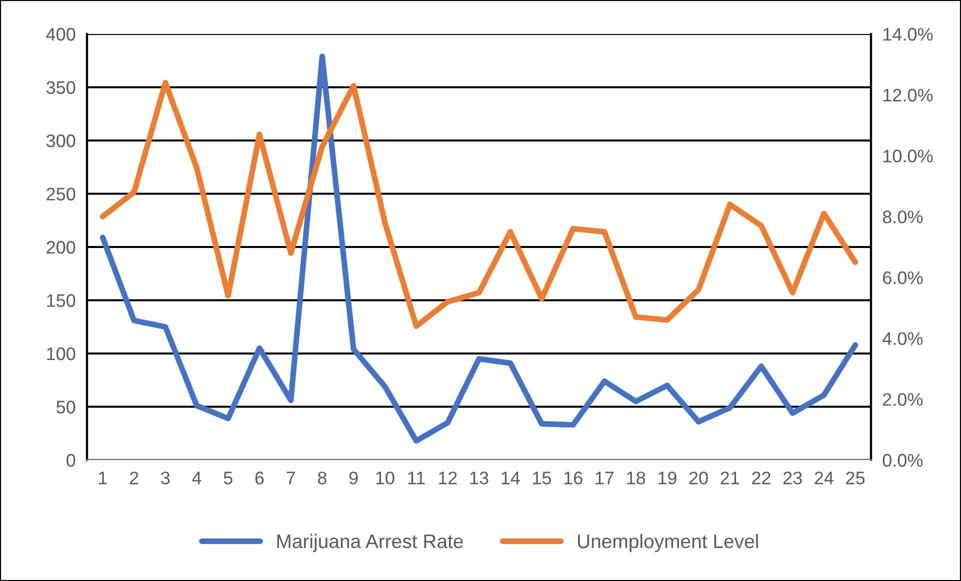  Describe the element at coordinates (605, 478) in the screenshot. I see `x-tick-label: 17` at that location.